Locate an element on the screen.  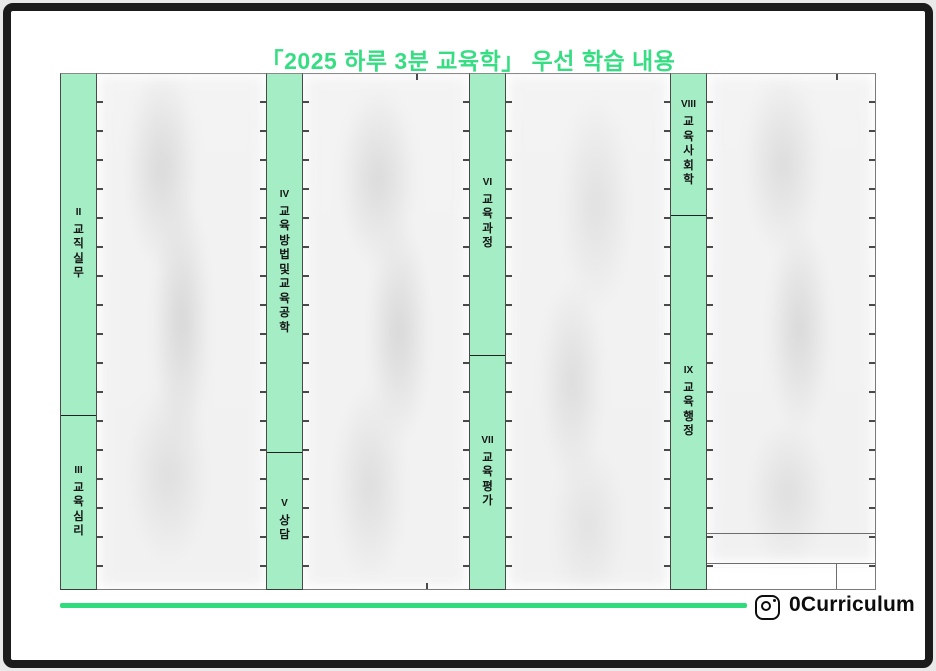
section-numeral: VIII is located at coordinates (688, 105).